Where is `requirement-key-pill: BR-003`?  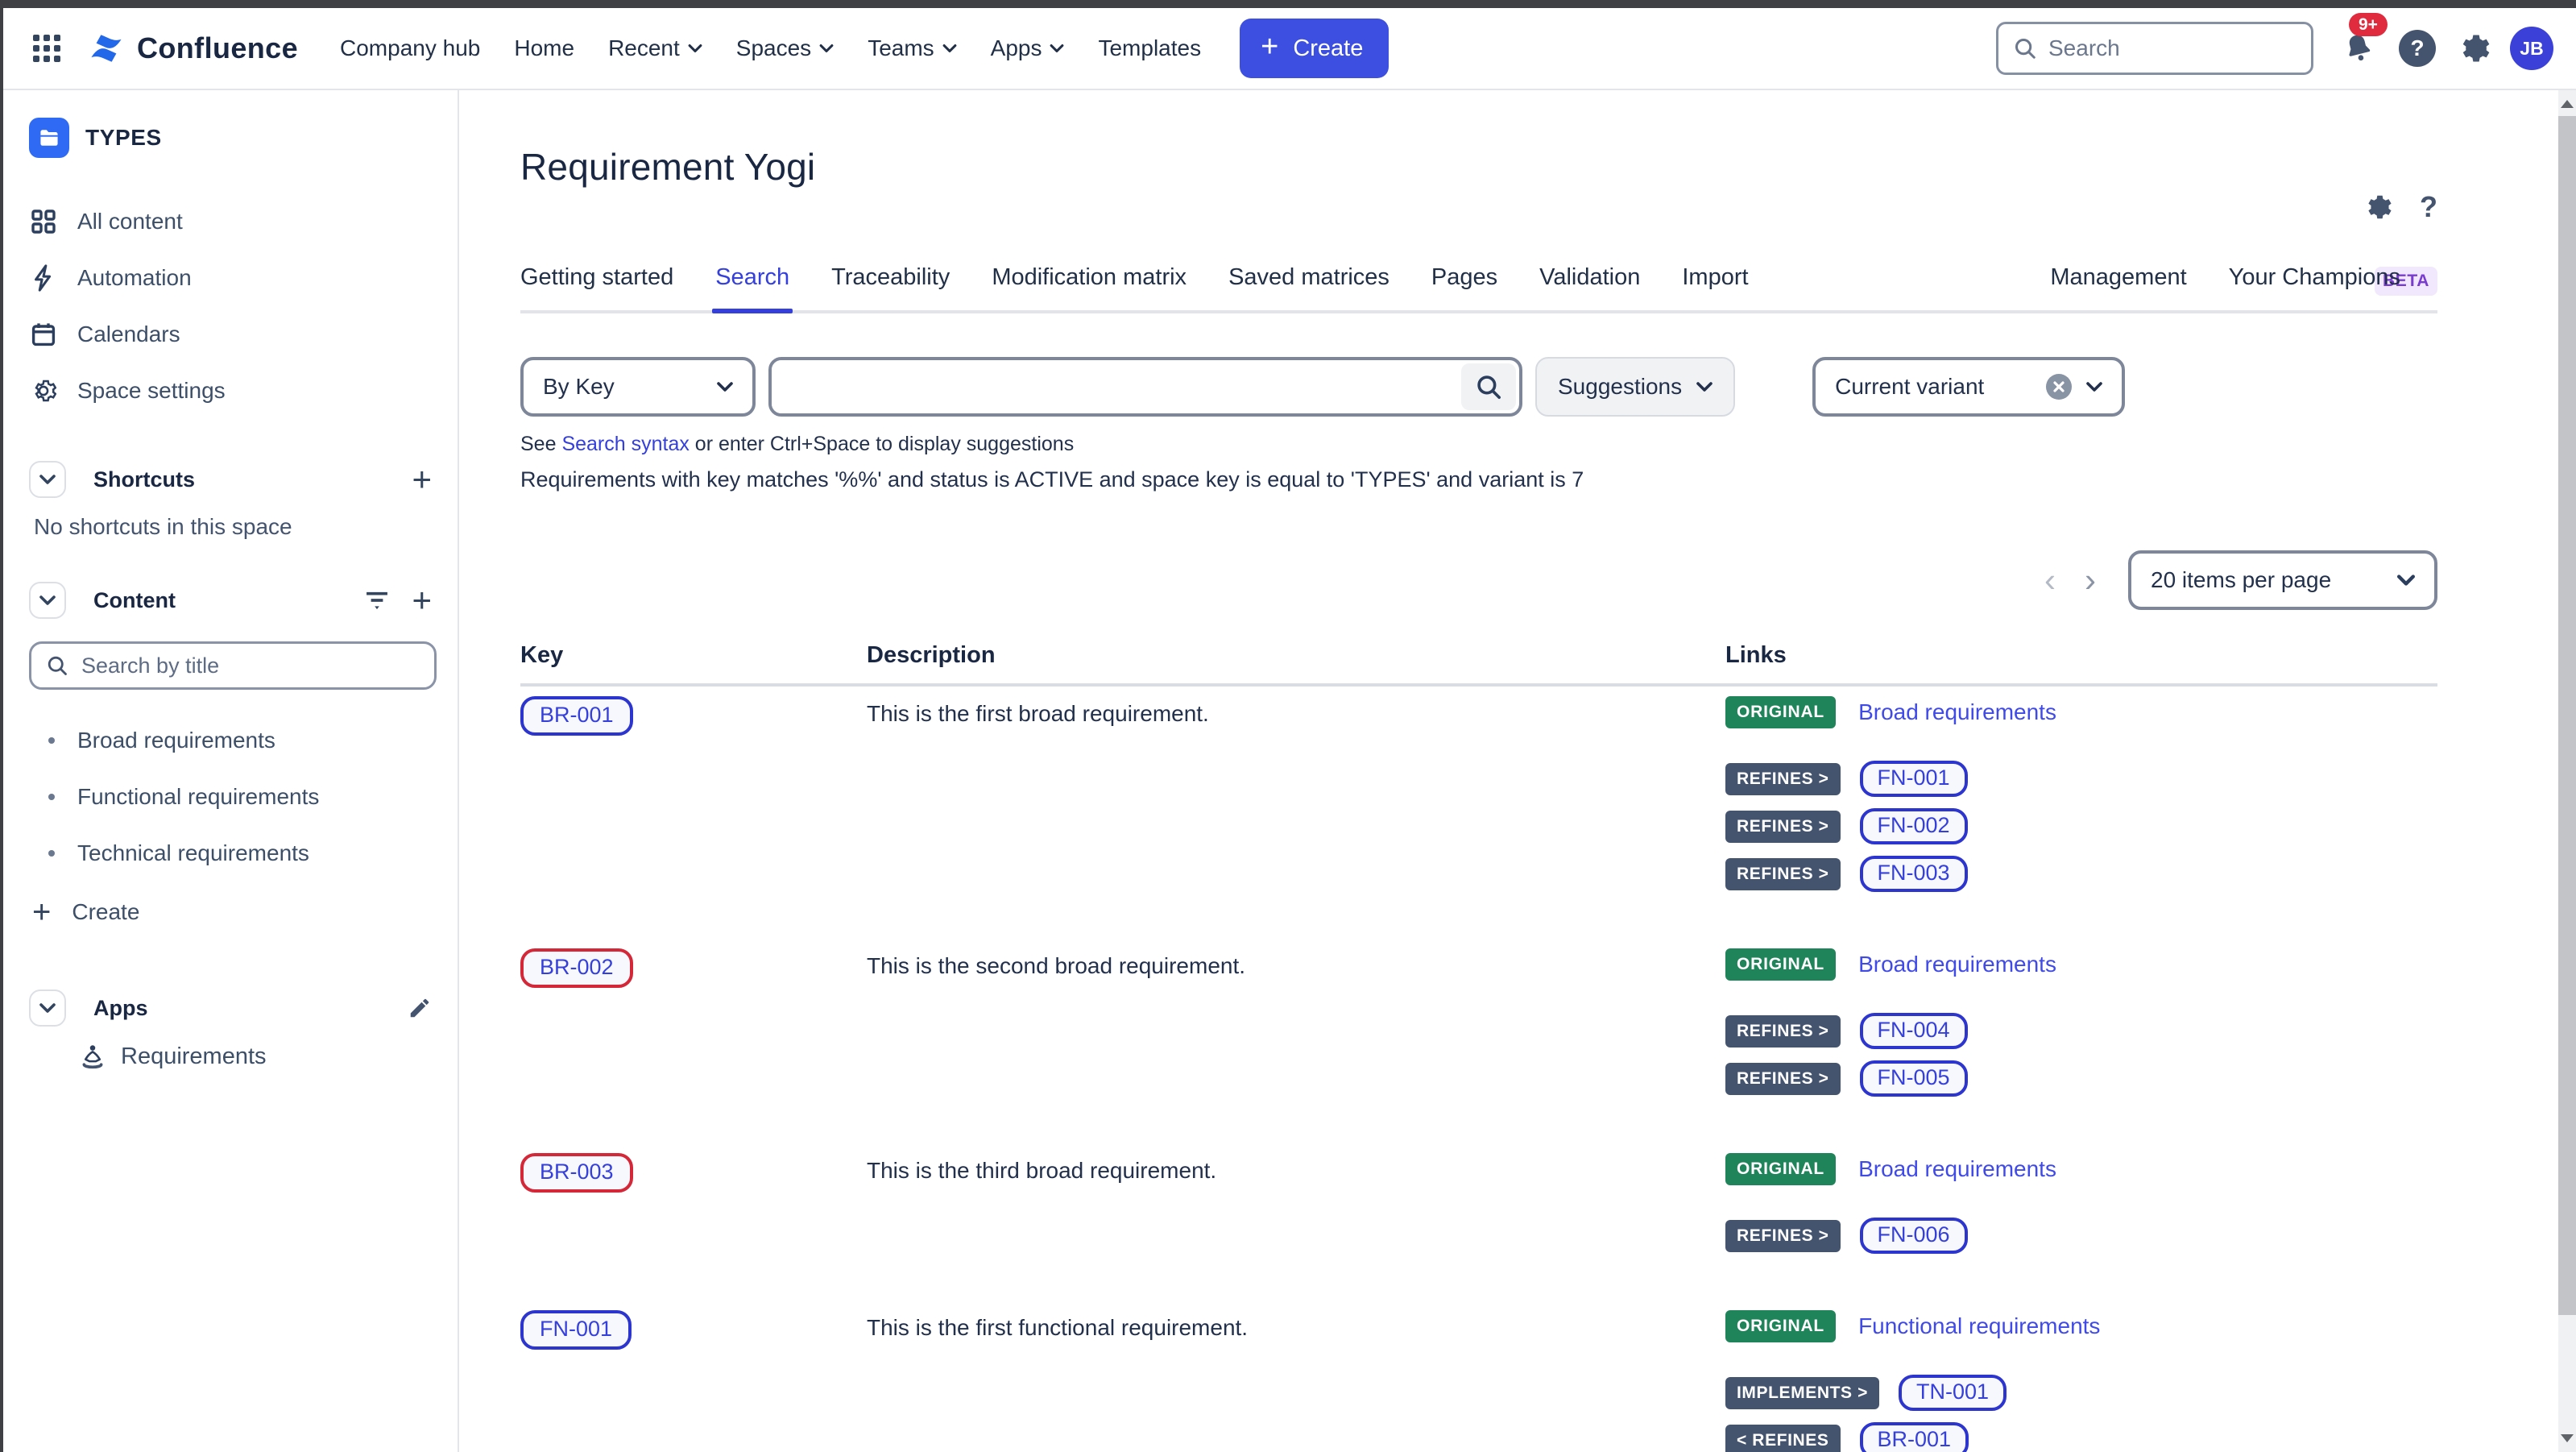 requirement-key-pill: BR-003 is located at coordinates (576, 1173).